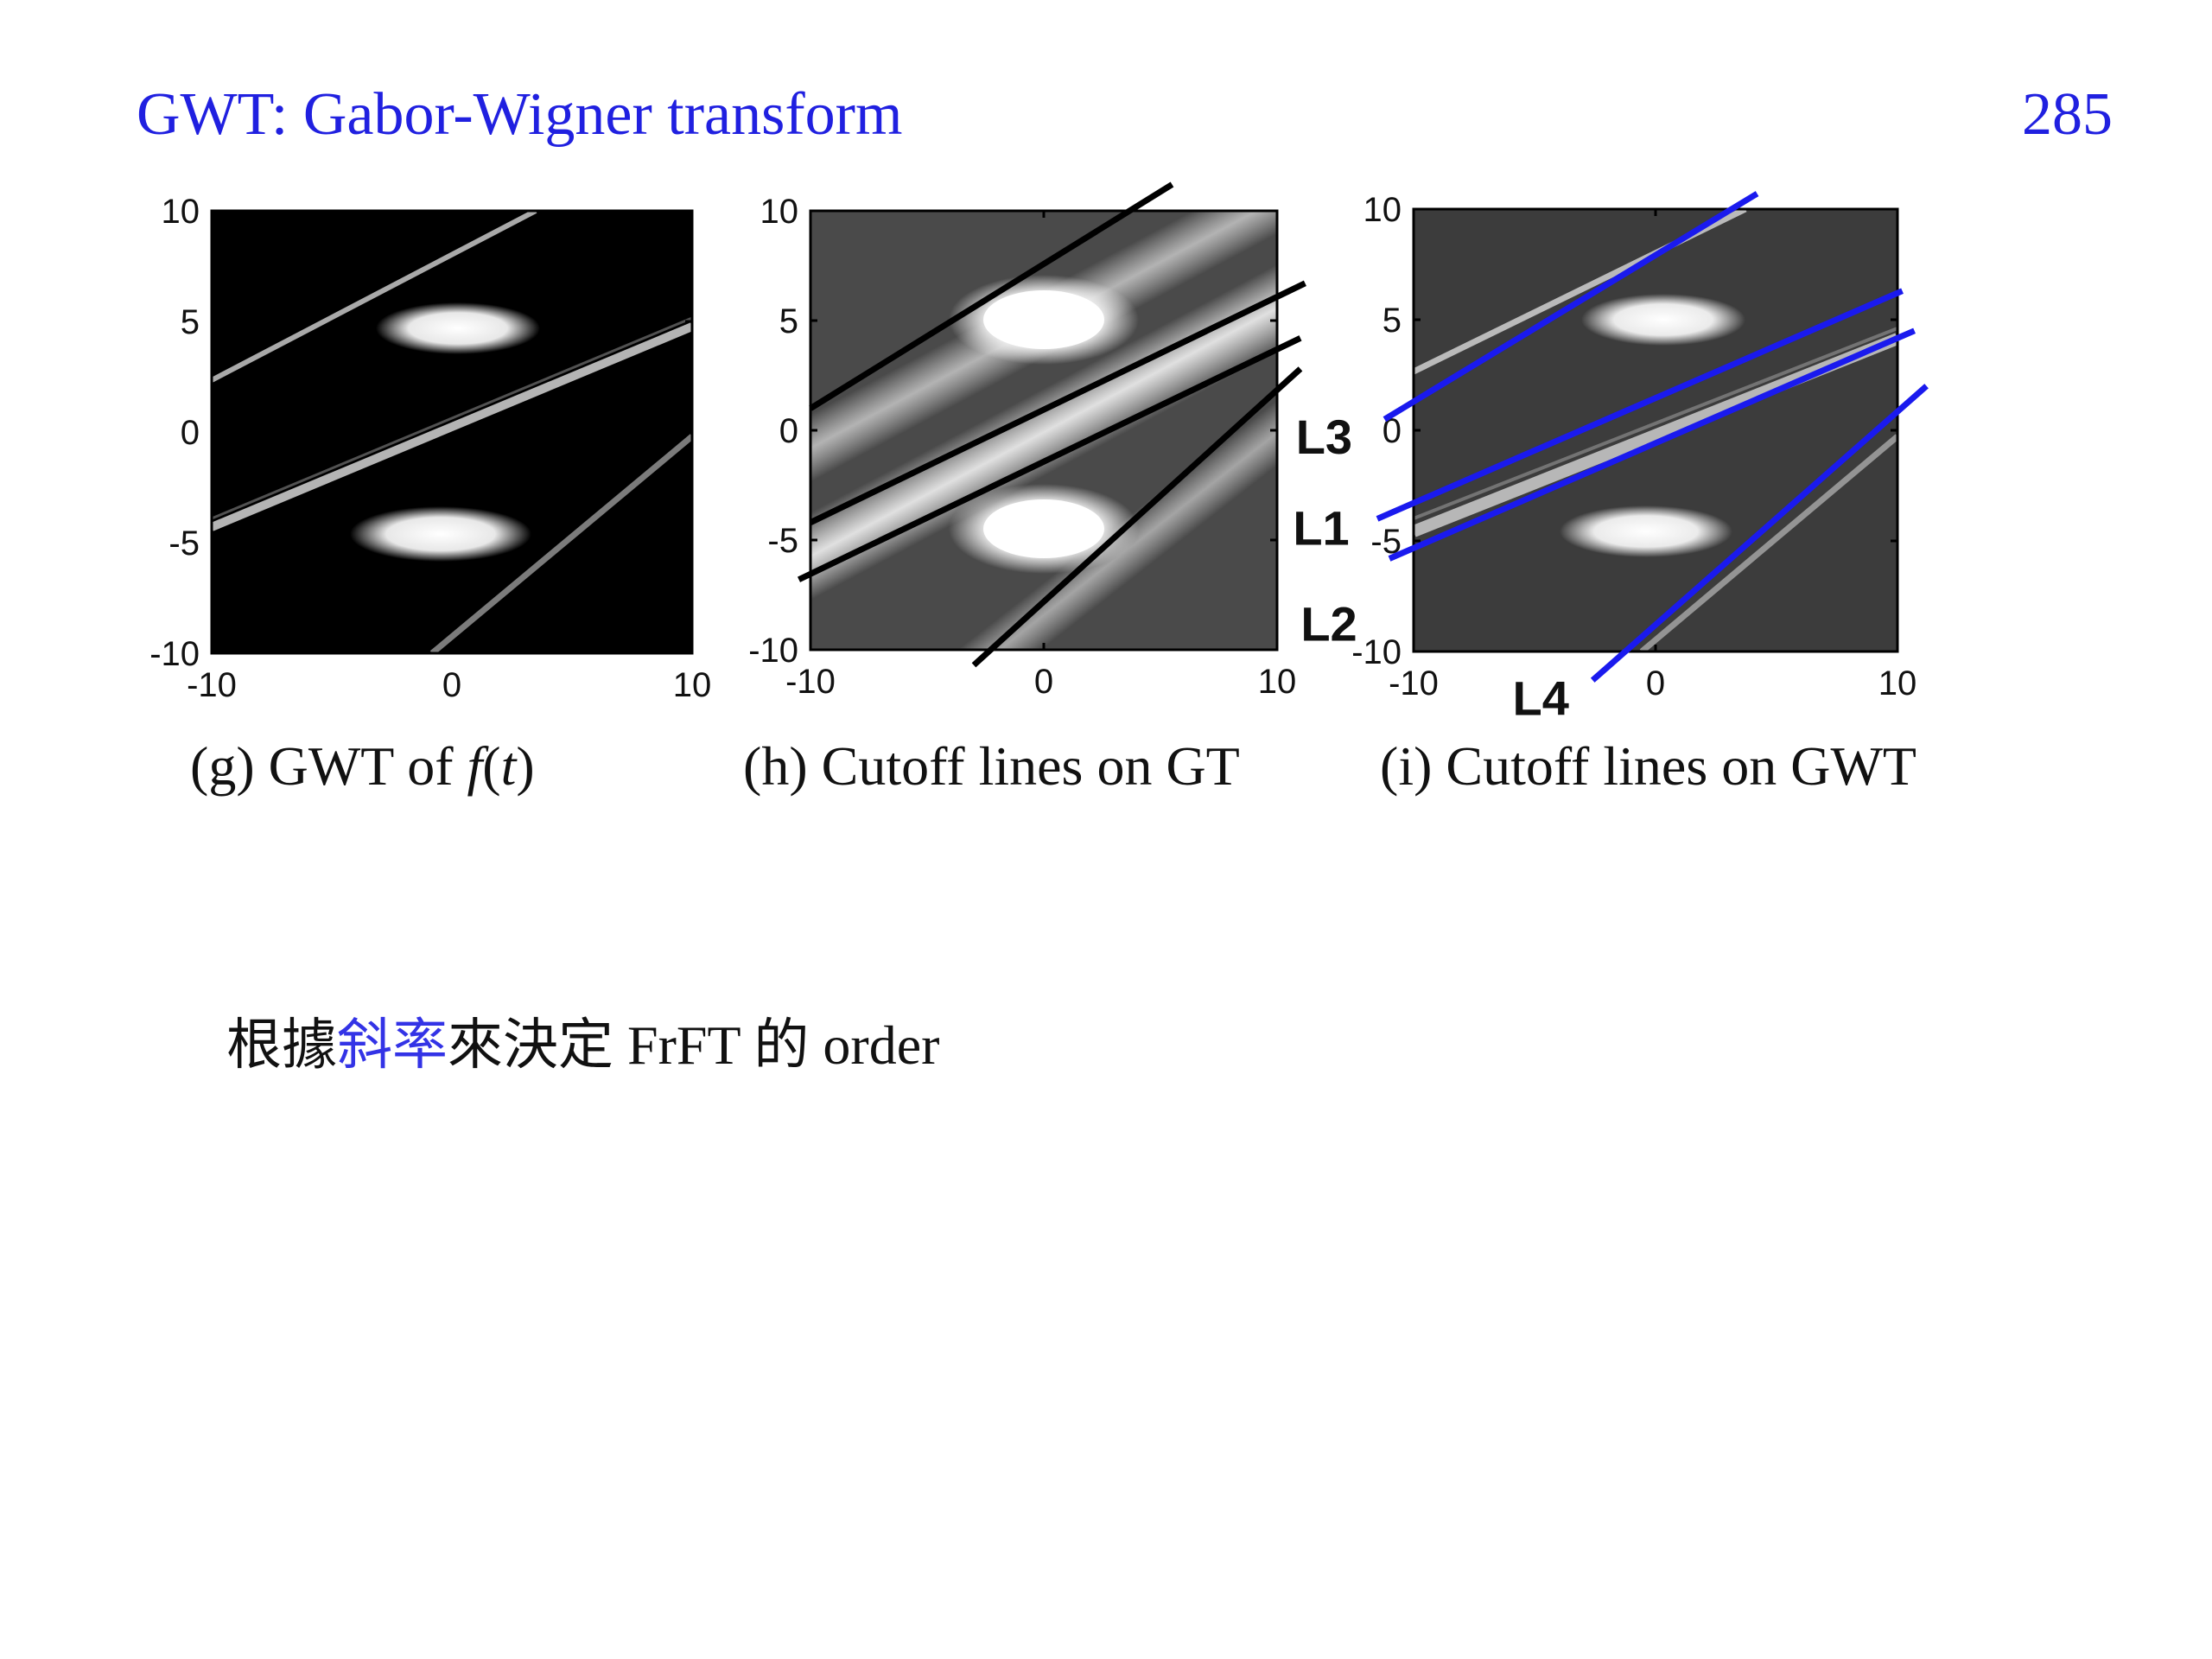 The height and width of the screenshot is (1659, 2212). What do you see at coordinates (773, 651) in the screenshot?
I see `y-tick-label-h-4: -10` at bounding box center [773, 651].